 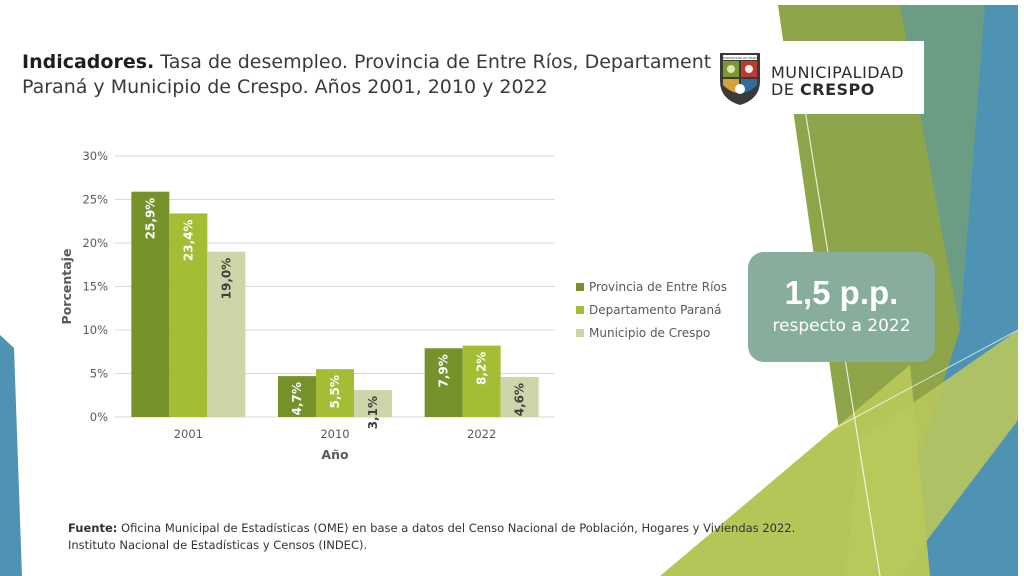 I want to click on source-label: Fuente:, so click(x=93, y=528).